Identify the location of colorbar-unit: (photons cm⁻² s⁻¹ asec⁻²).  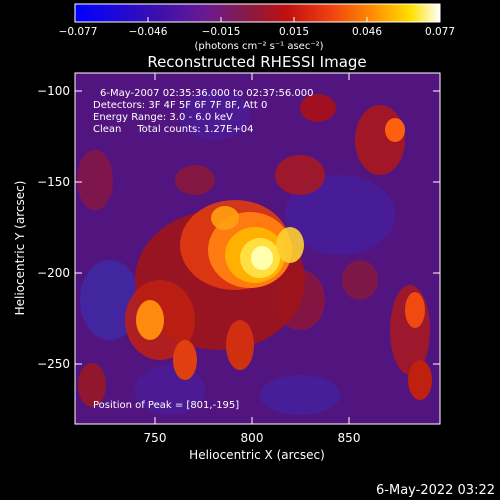
(258, 46).